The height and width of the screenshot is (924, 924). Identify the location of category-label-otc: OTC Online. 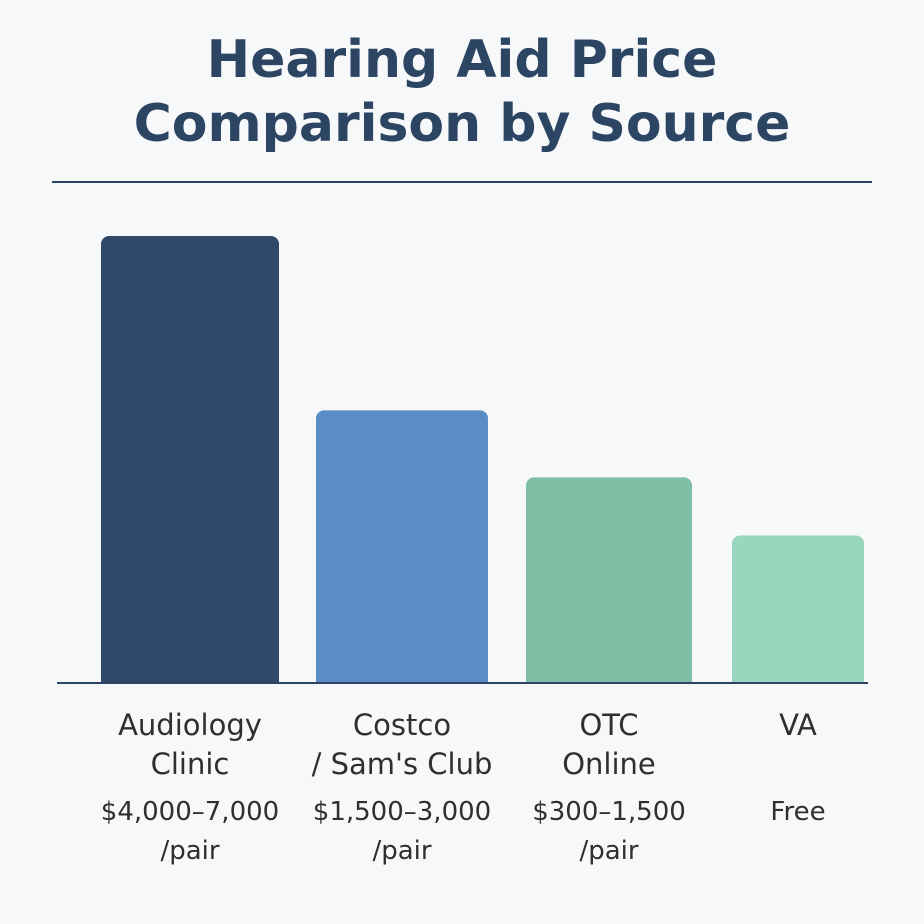
(609, 745).